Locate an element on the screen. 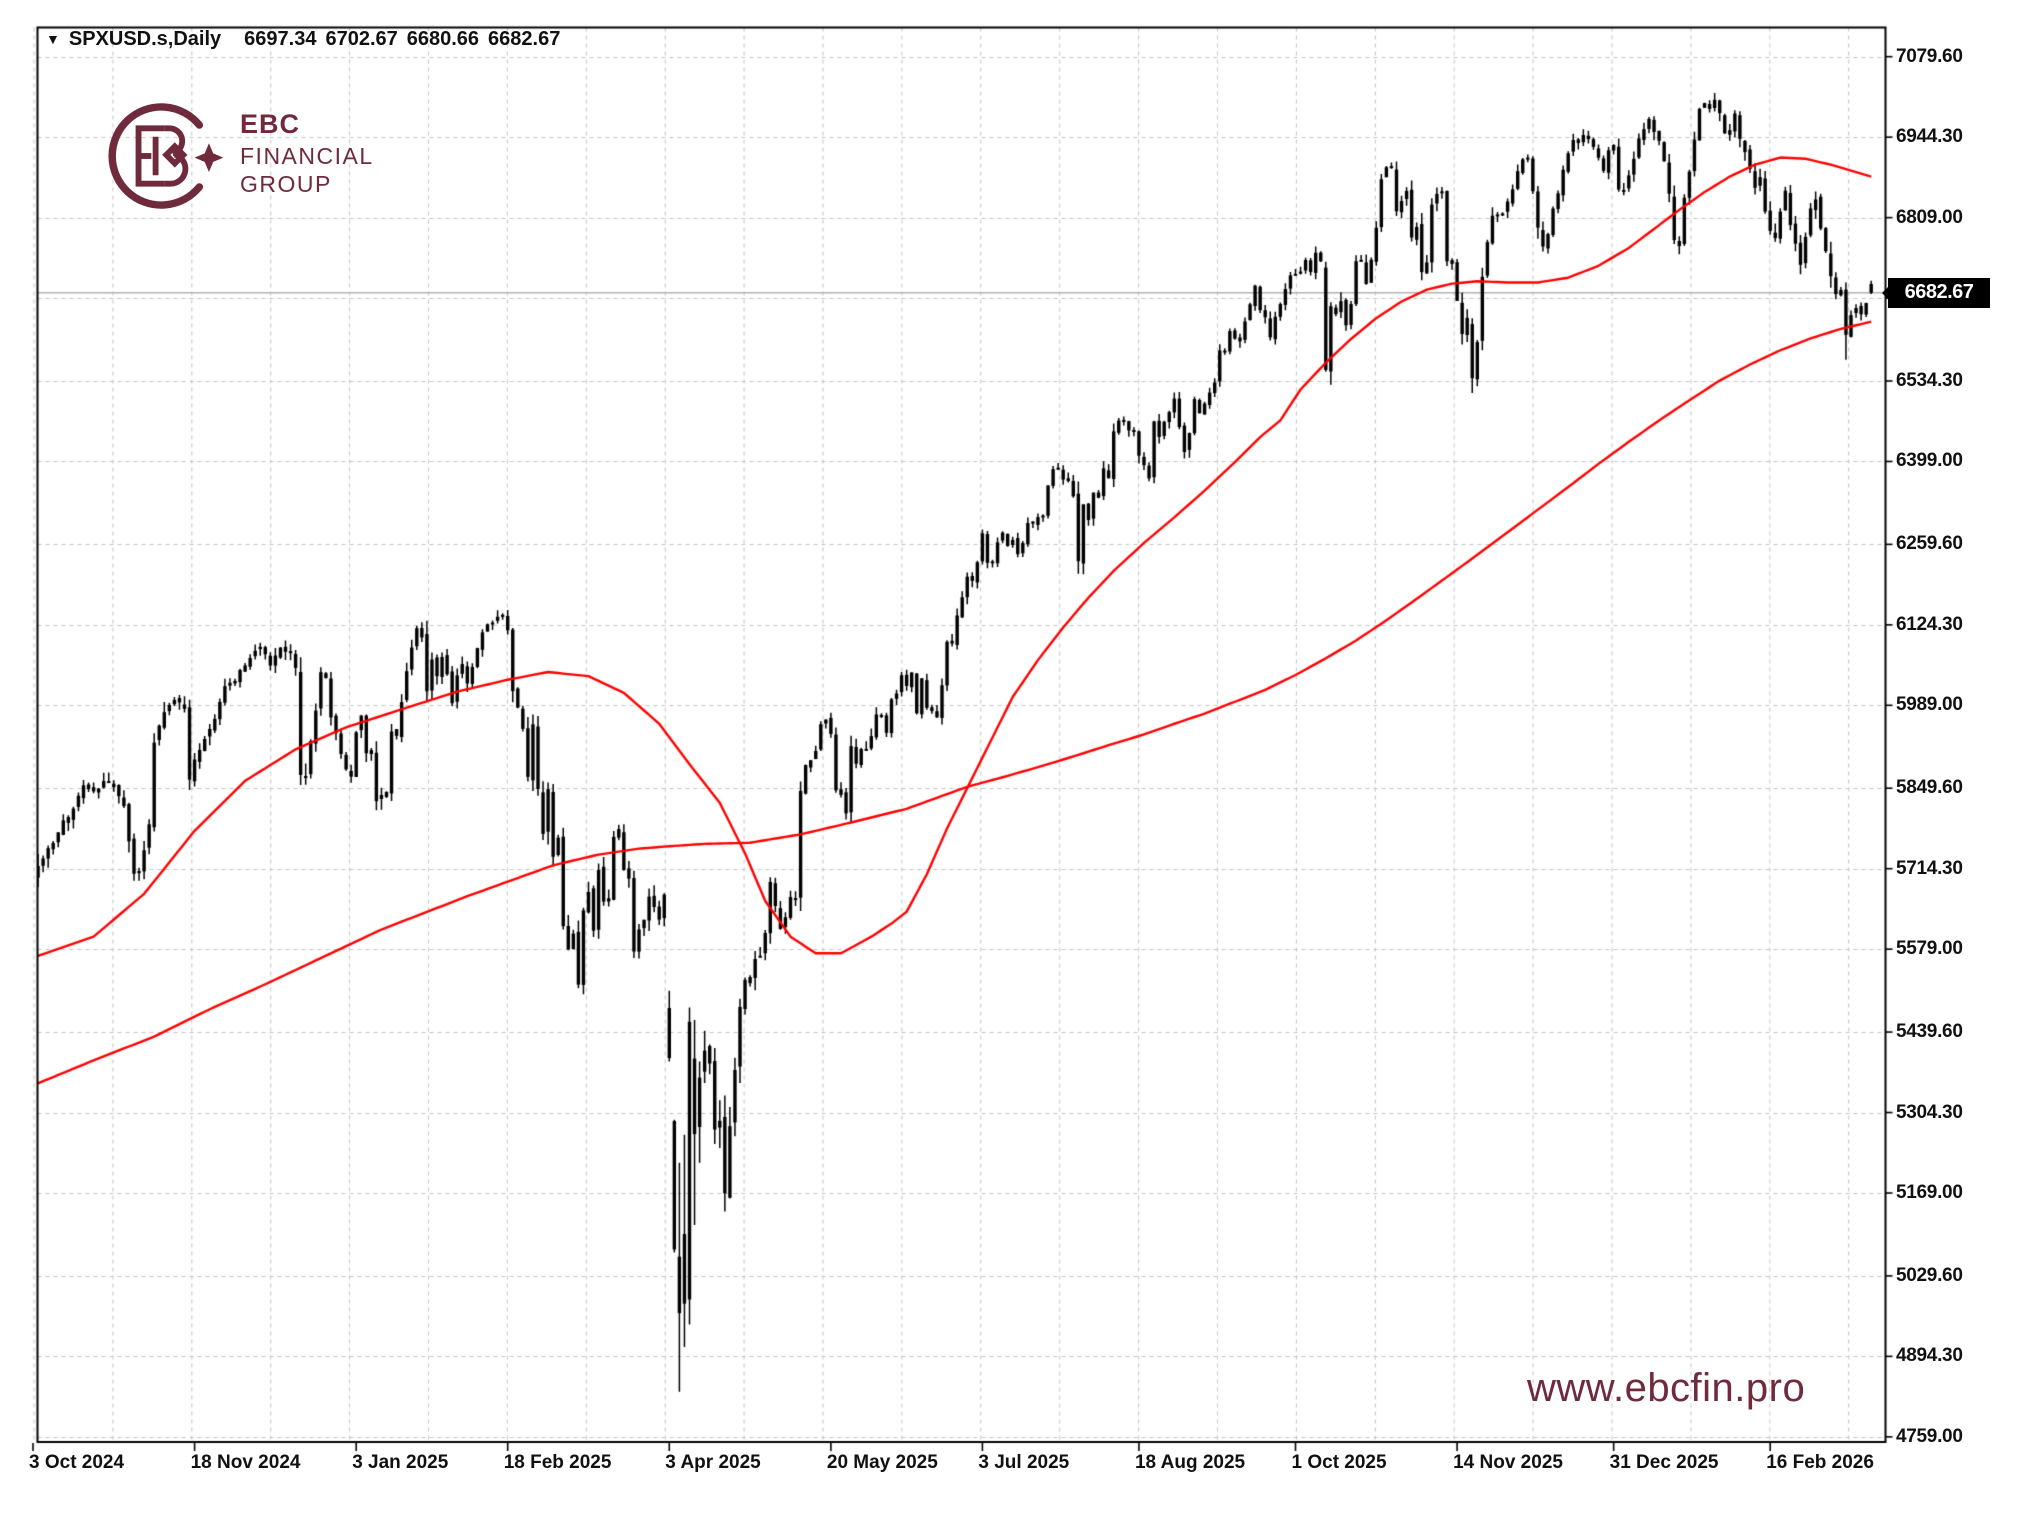 The image size is (2028, 1514). price-axis-label: 5029.60 is located at coordinates (1929, 1275).